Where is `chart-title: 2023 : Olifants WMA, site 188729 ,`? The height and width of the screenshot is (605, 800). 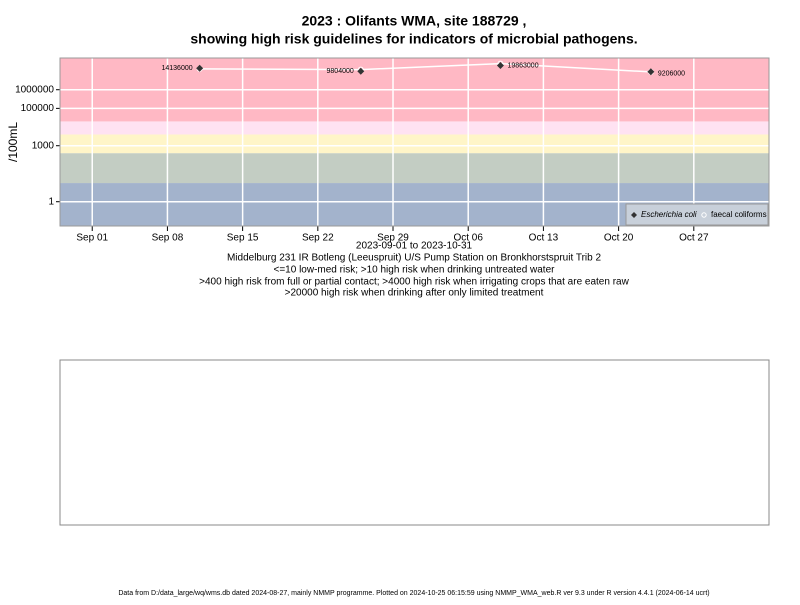 chart-title: 2023 : Olifants WMA, site 188729 , is located at coordinates (414, 21).